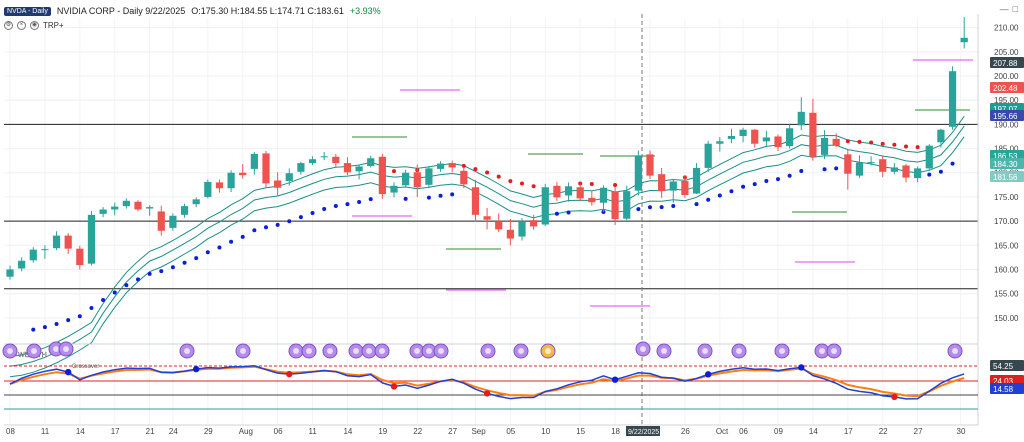 Image resolution: width=1024 pixels, height=442 pixels. I want to click on ohlc-readout: O:175.30 H:184.55 L:174.71 C:183.61, so click(267, 11).